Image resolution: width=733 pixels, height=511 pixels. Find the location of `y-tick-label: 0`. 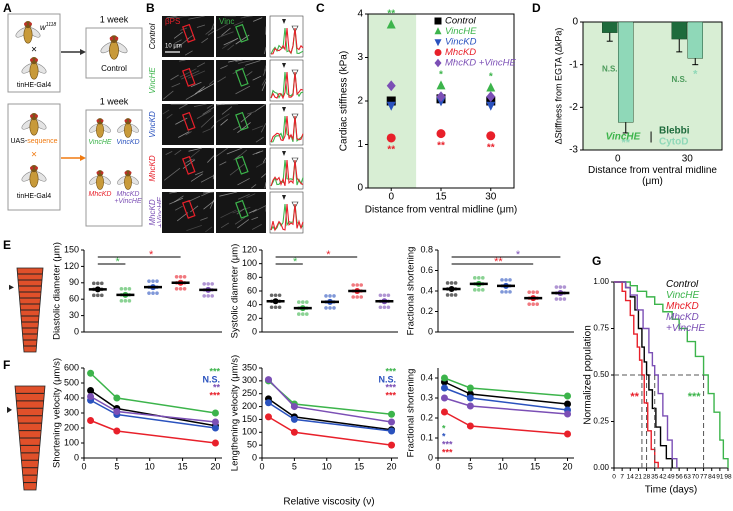

y-tick-label: 0 is located at coordinates (254, 331).